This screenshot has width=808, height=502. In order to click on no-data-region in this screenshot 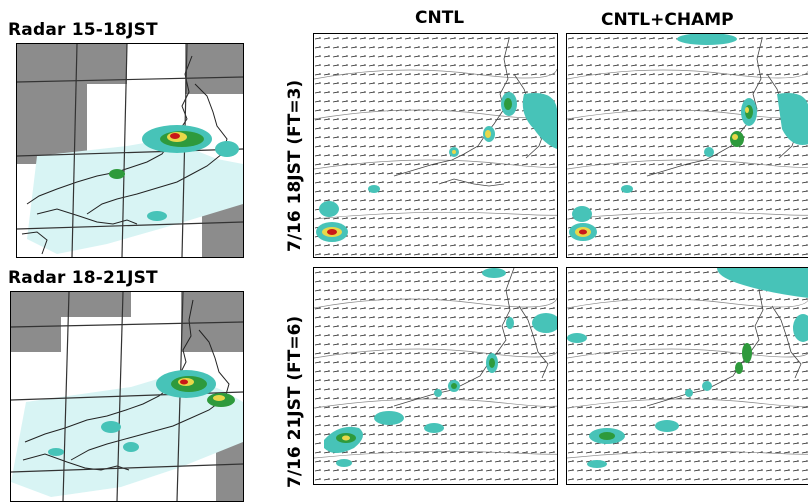, I will do `click(127, 396)`.